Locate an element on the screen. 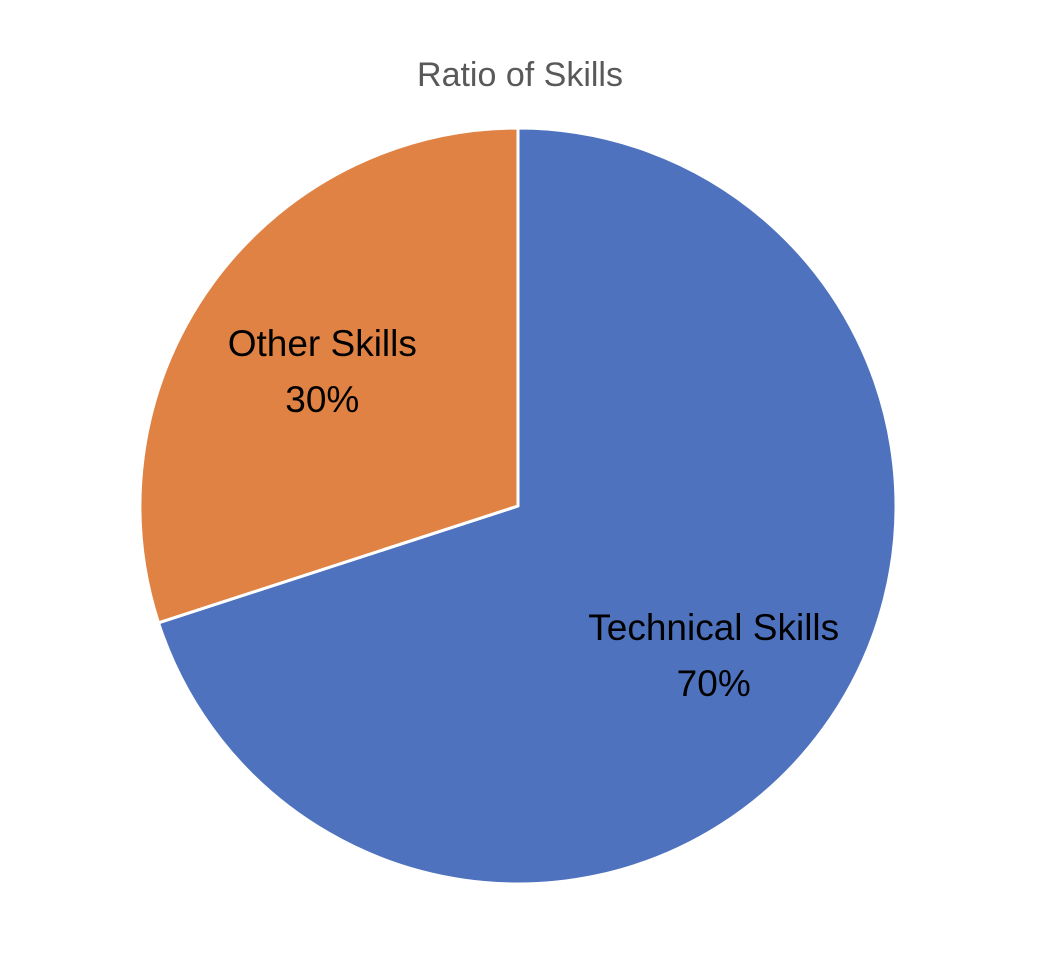 The height and width of the screenshot is (958, 1040). slice-percent-other-skills: 30% is located at coordinates (322, 399).